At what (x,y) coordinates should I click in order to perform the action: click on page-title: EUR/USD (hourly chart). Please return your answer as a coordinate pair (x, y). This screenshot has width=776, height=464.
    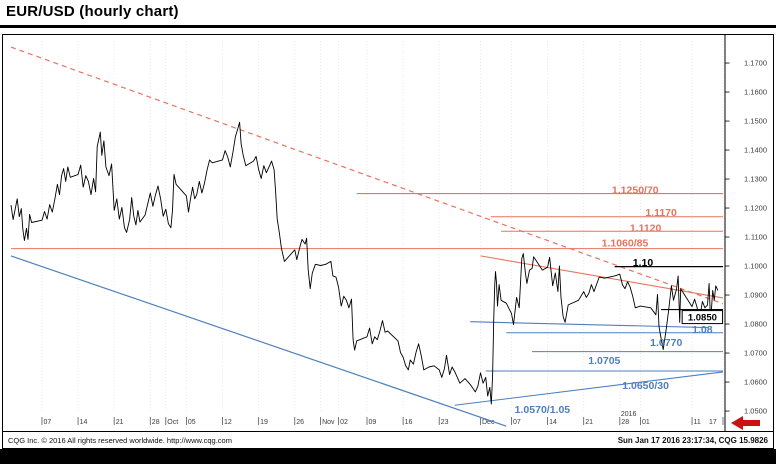
    Looking at the image, I should click on (92, 11).